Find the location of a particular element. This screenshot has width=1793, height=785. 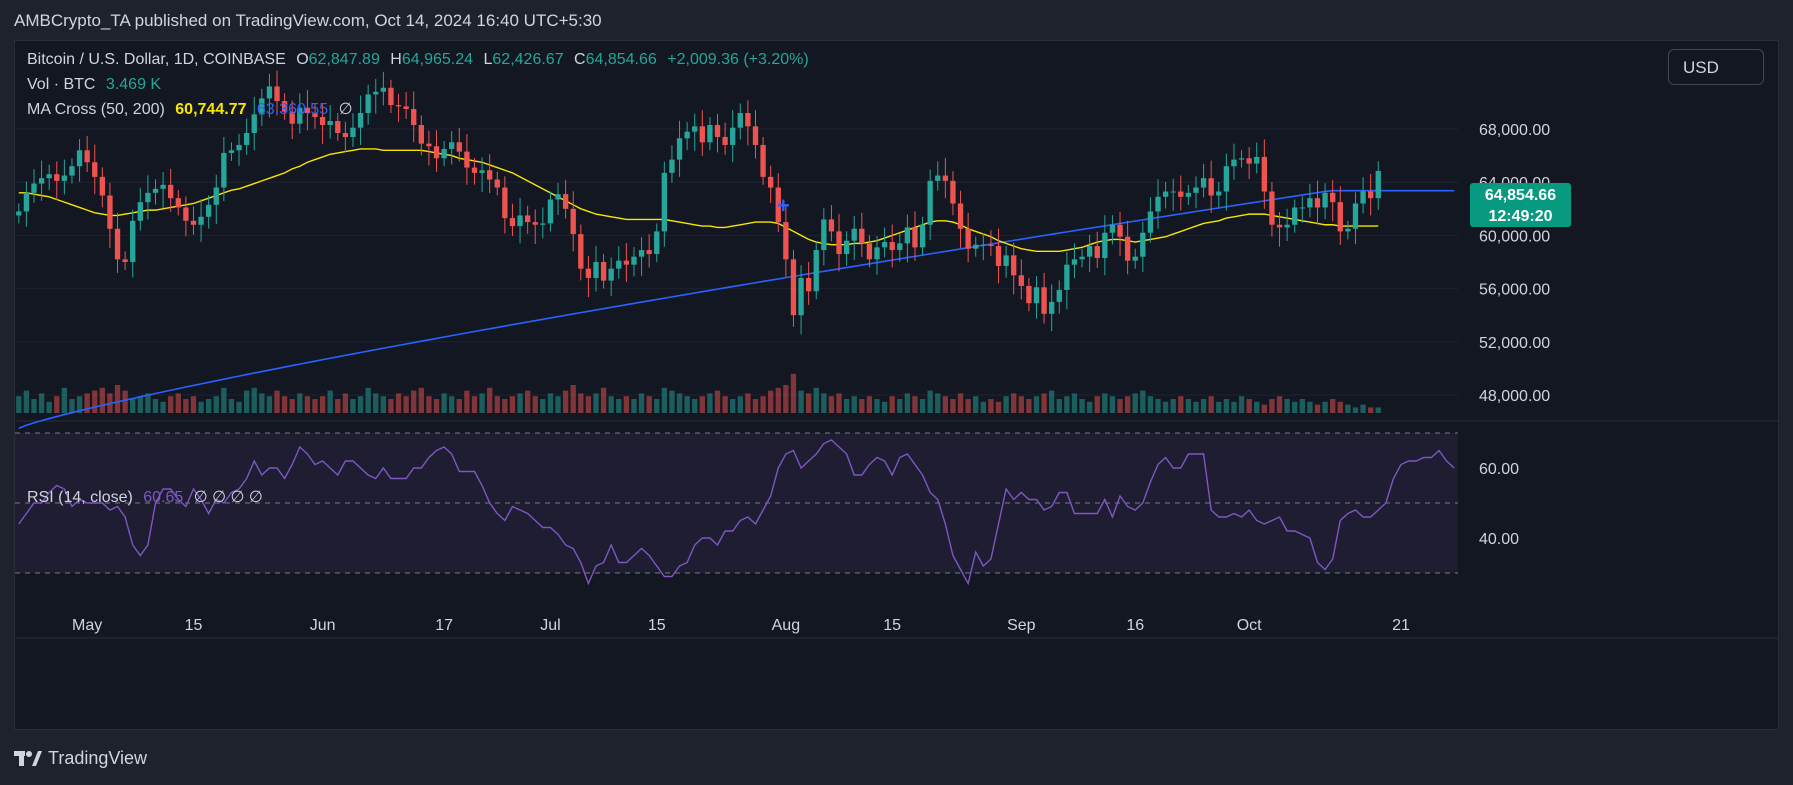

volume-label: Vol · BTC is located at coordinates (61, 84).